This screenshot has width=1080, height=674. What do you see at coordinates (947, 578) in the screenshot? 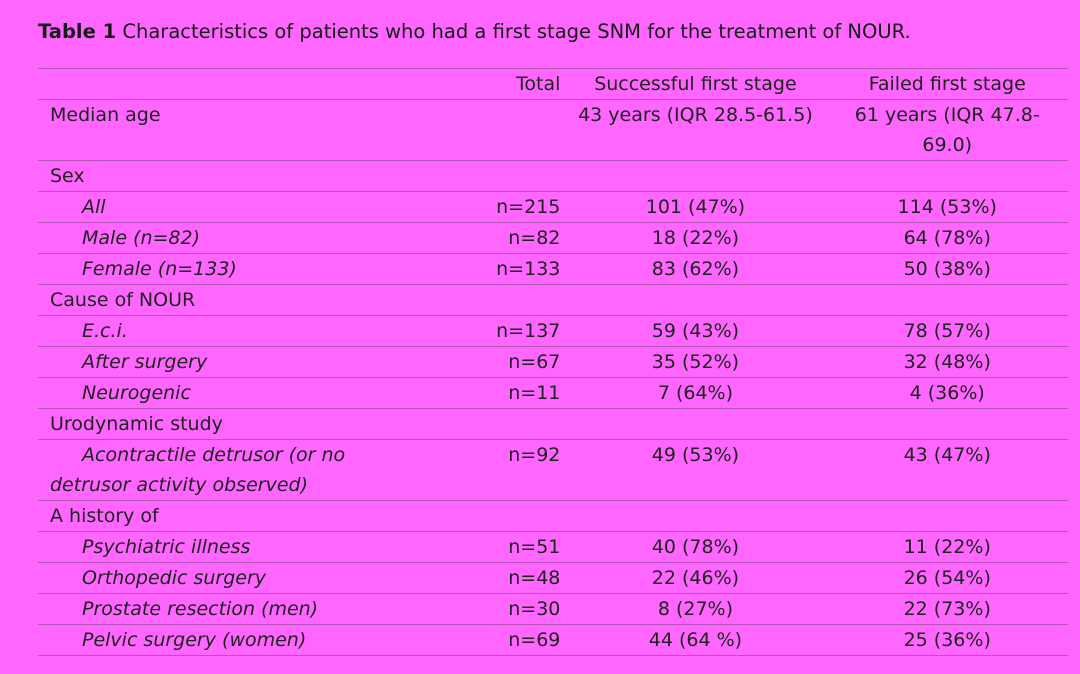
I see `row-failed: 26 (54%)` at bounding box center [947, 578].